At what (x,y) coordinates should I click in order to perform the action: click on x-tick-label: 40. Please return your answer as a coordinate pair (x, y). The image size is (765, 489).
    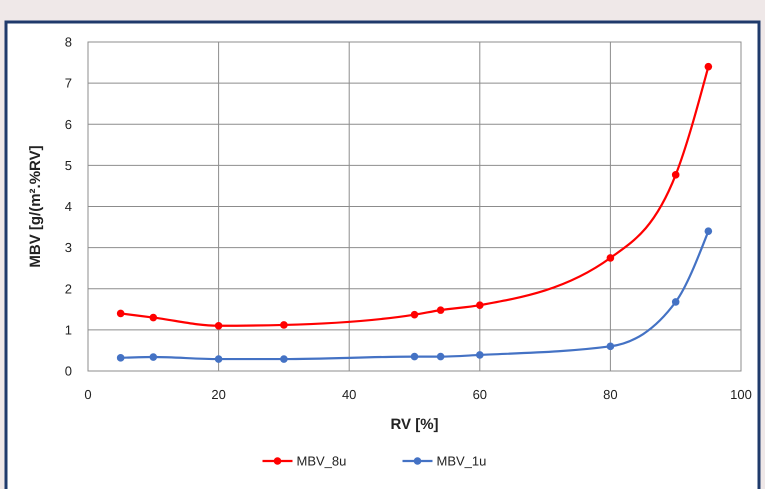
    Looking at the image, I should click on (349, 394).